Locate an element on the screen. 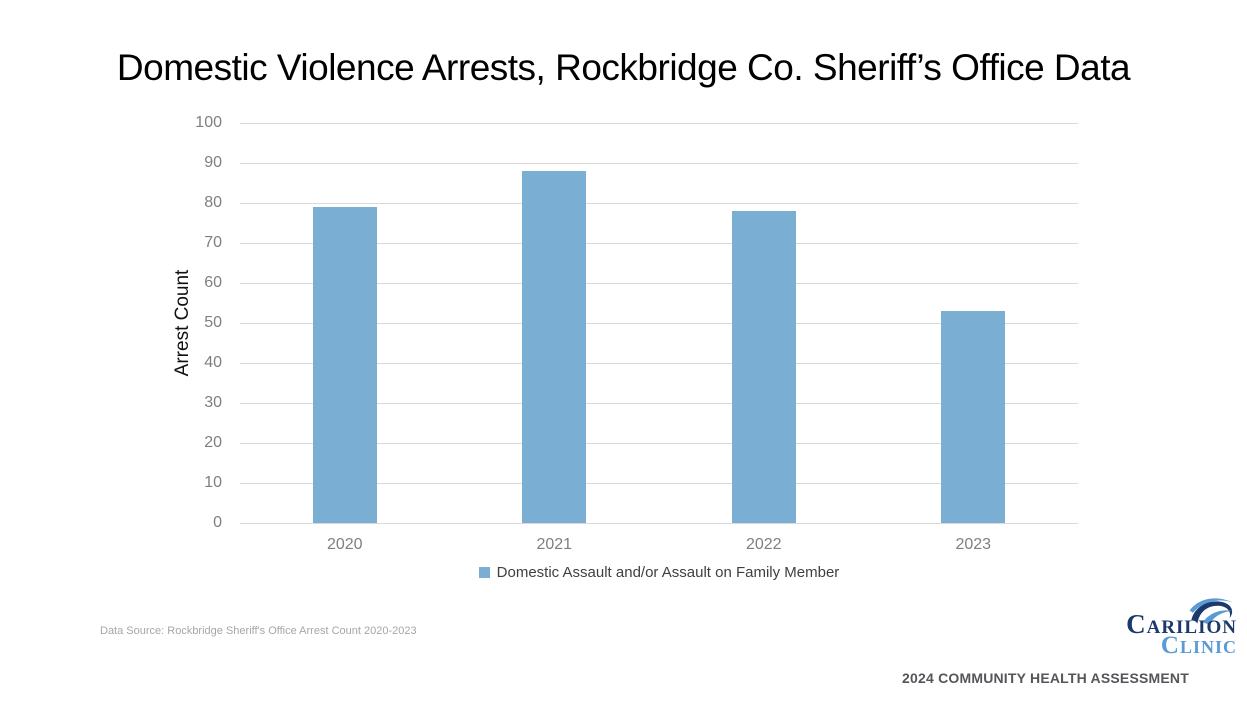  bar-2020 is located at coordinates (344, 365).